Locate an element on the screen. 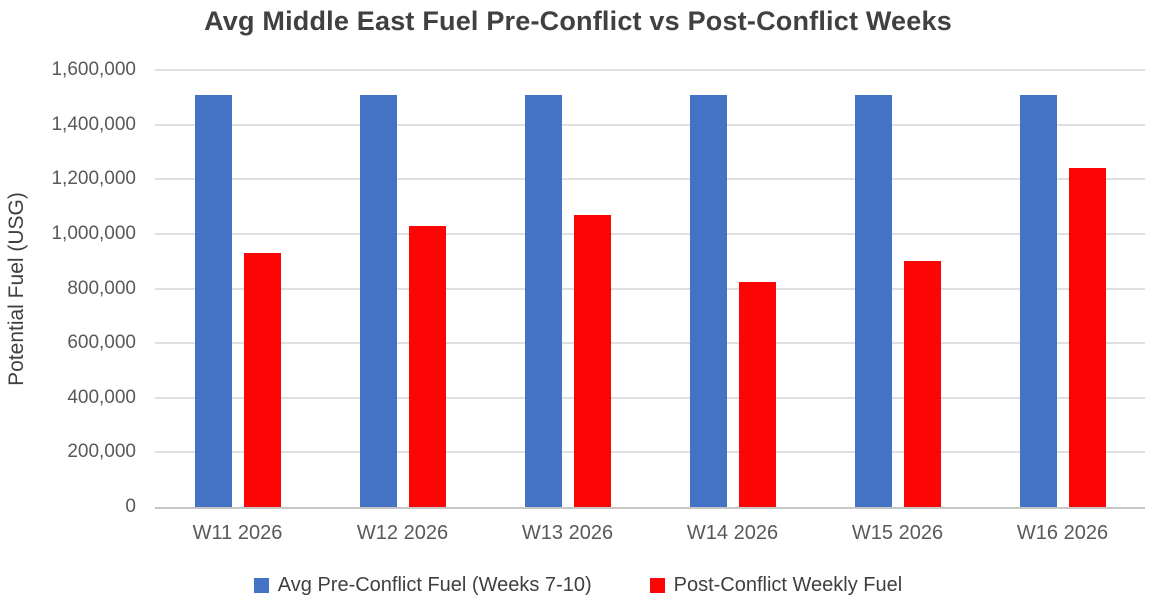  y-tick-label: 400,000 is located at coordinates (101, 397).